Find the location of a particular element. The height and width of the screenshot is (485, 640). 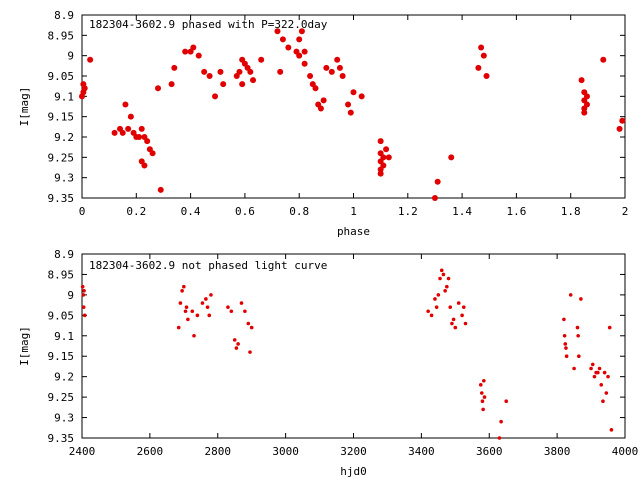

y-tick-label: 9.1 is located at coordinates (64, 96).